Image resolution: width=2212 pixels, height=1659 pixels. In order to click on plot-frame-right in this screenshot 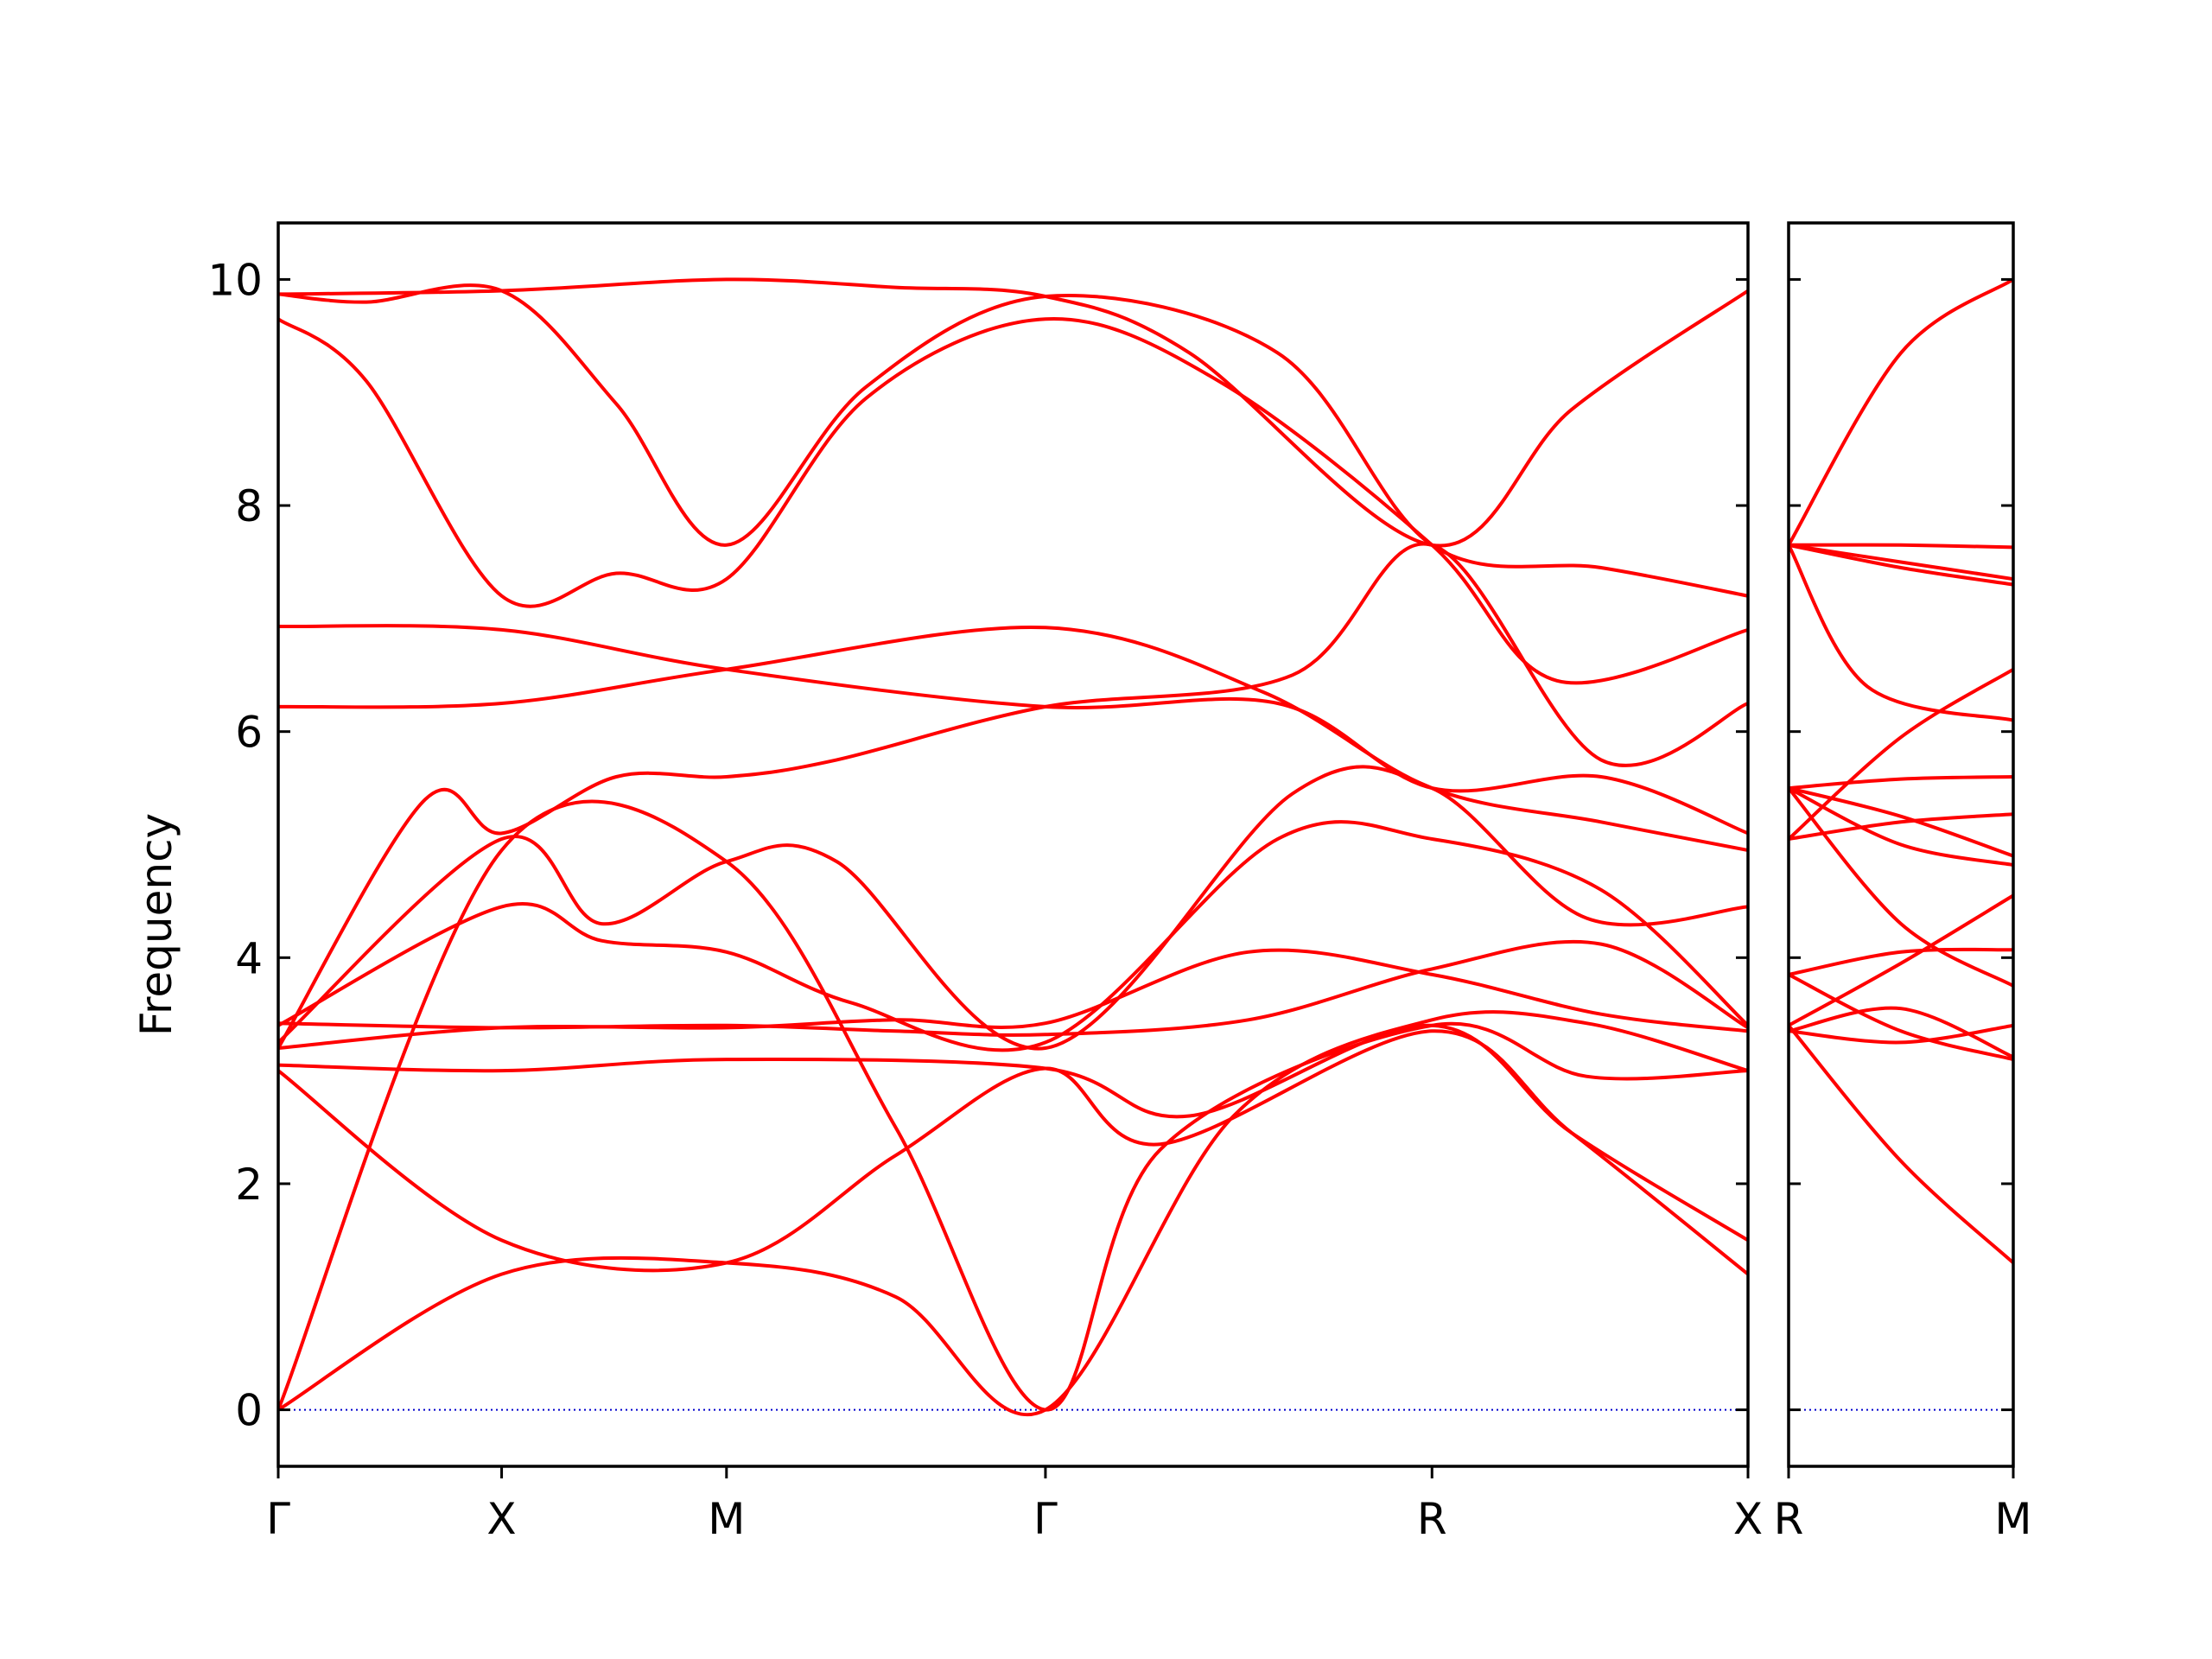, I will do `click(1901, 844)`.